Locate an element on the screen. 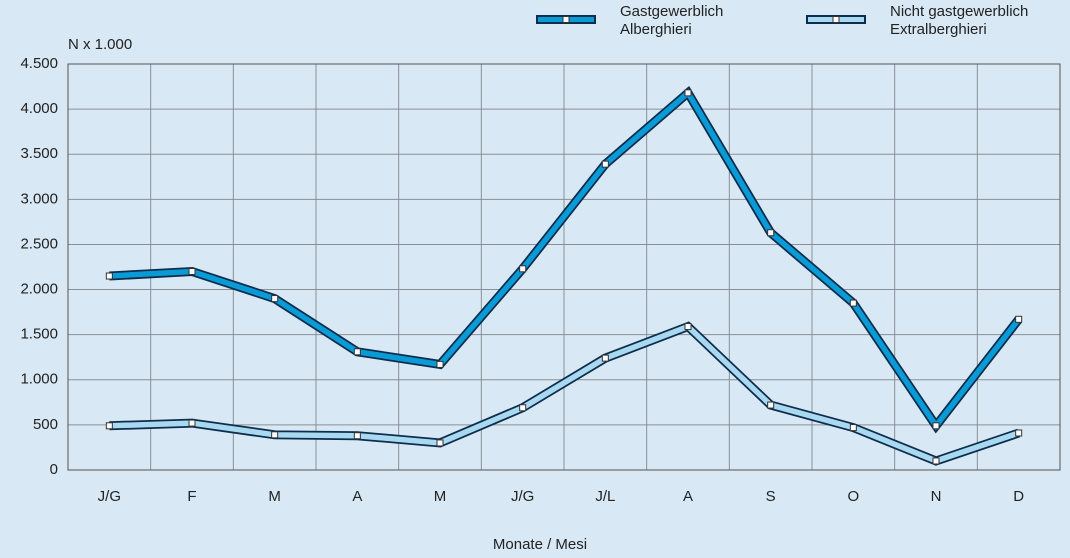  y-tick-label: 2.000 is located at coordinates (39, 289).